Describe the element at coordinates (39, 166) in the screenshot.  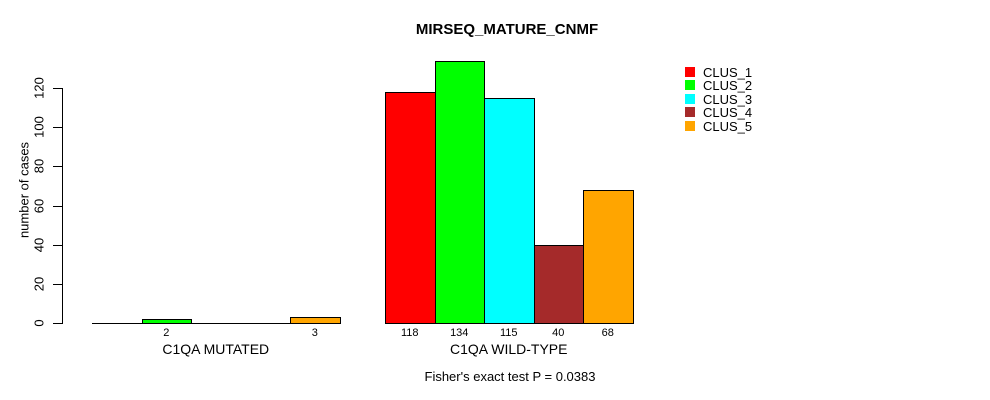
I see `y-tick-label: 80` at that location.